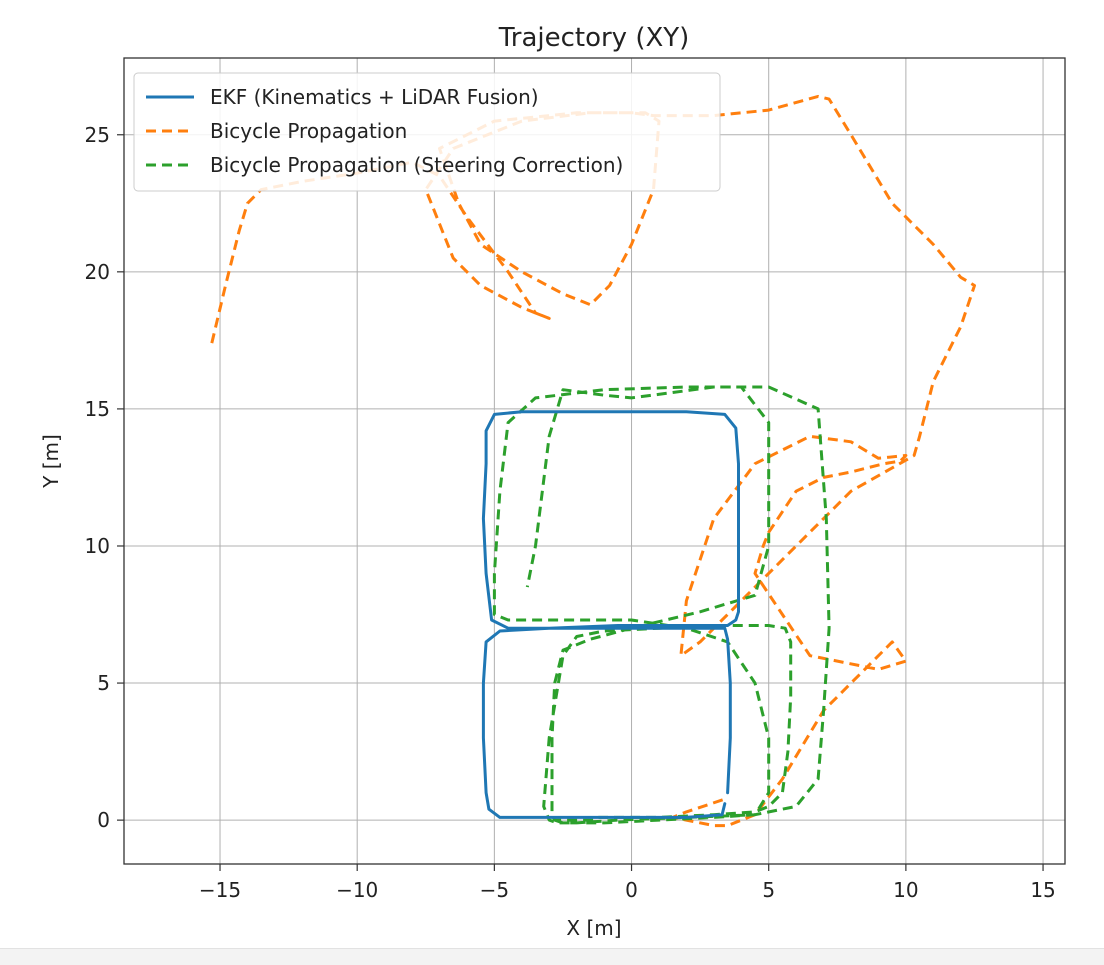 The width and height of the screenshot is (1104, 965). What do you see at coordinates (103, 683) in the screenshot?
I see `y-tick-label: 5` at bounding box center [103, 683].